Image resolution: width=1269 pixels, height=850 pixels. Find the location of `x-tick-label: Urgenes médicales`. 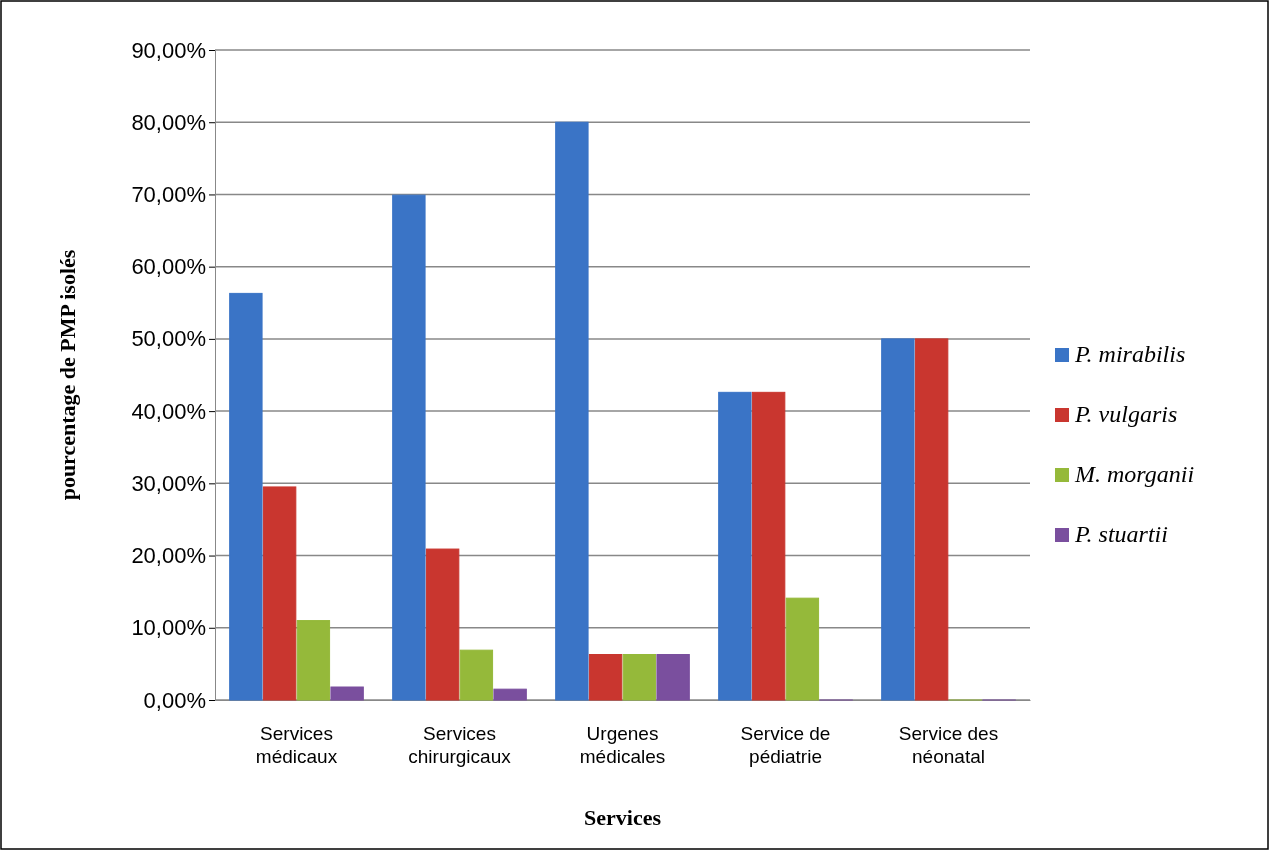

x-tick-label: Urgenes médicales is located at coordinates (622, 745).